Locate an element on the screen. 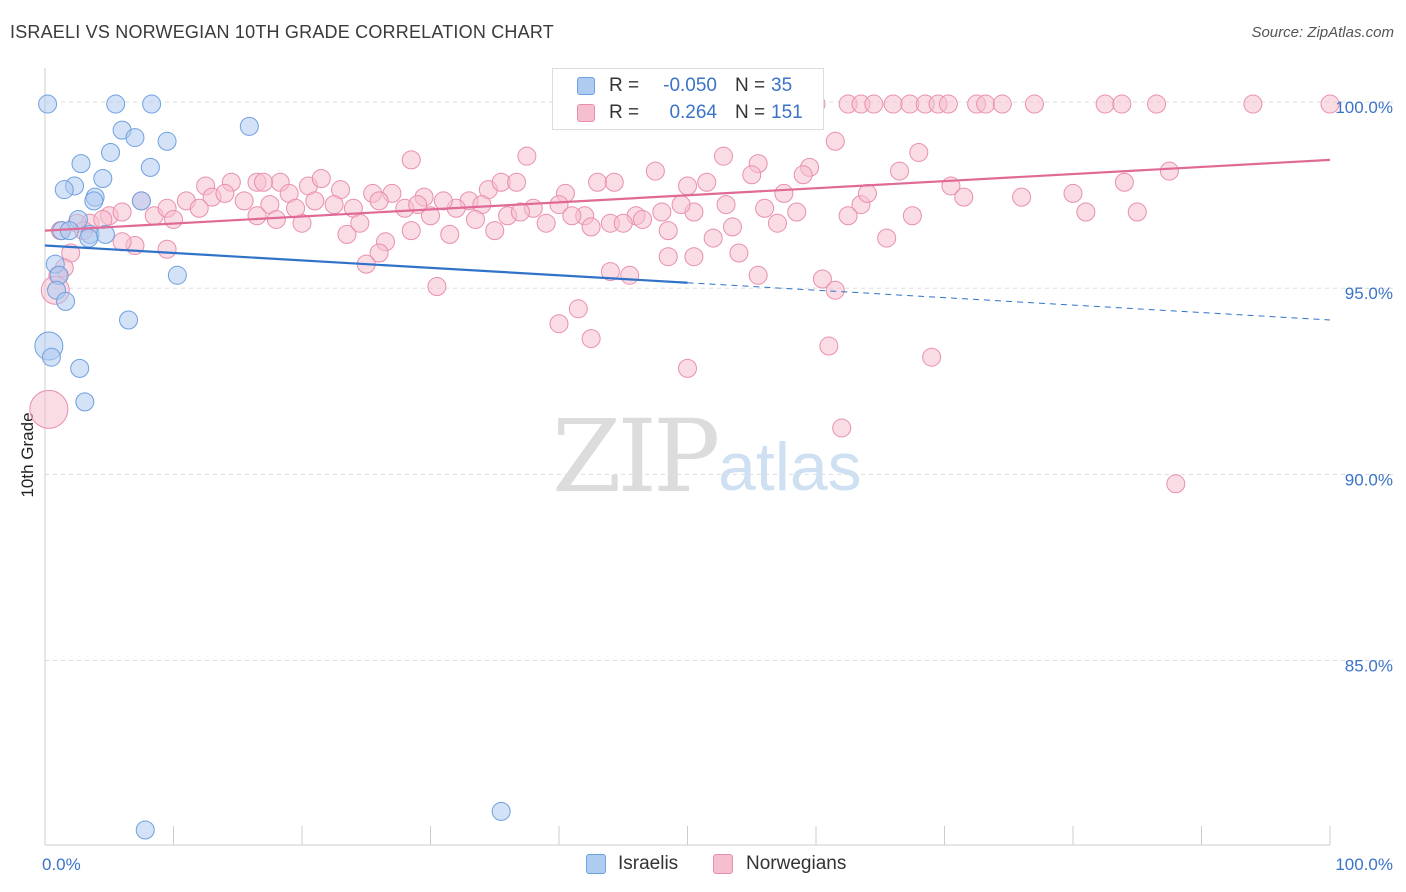 This screenshot has height=892, width=1406. r-value: 0.264 is located at coordinates (693, 112).